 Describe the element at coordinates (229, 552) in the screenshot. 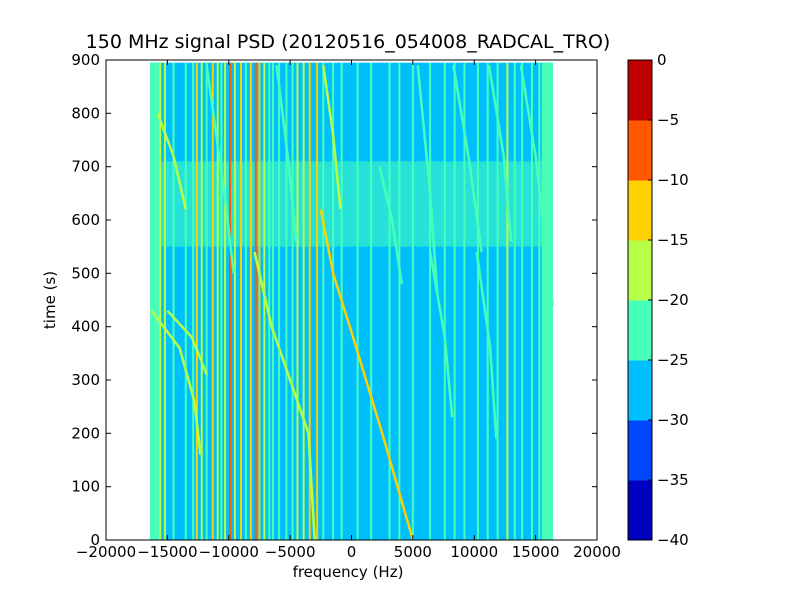

I see `x-tick-label: −10000` at that location.